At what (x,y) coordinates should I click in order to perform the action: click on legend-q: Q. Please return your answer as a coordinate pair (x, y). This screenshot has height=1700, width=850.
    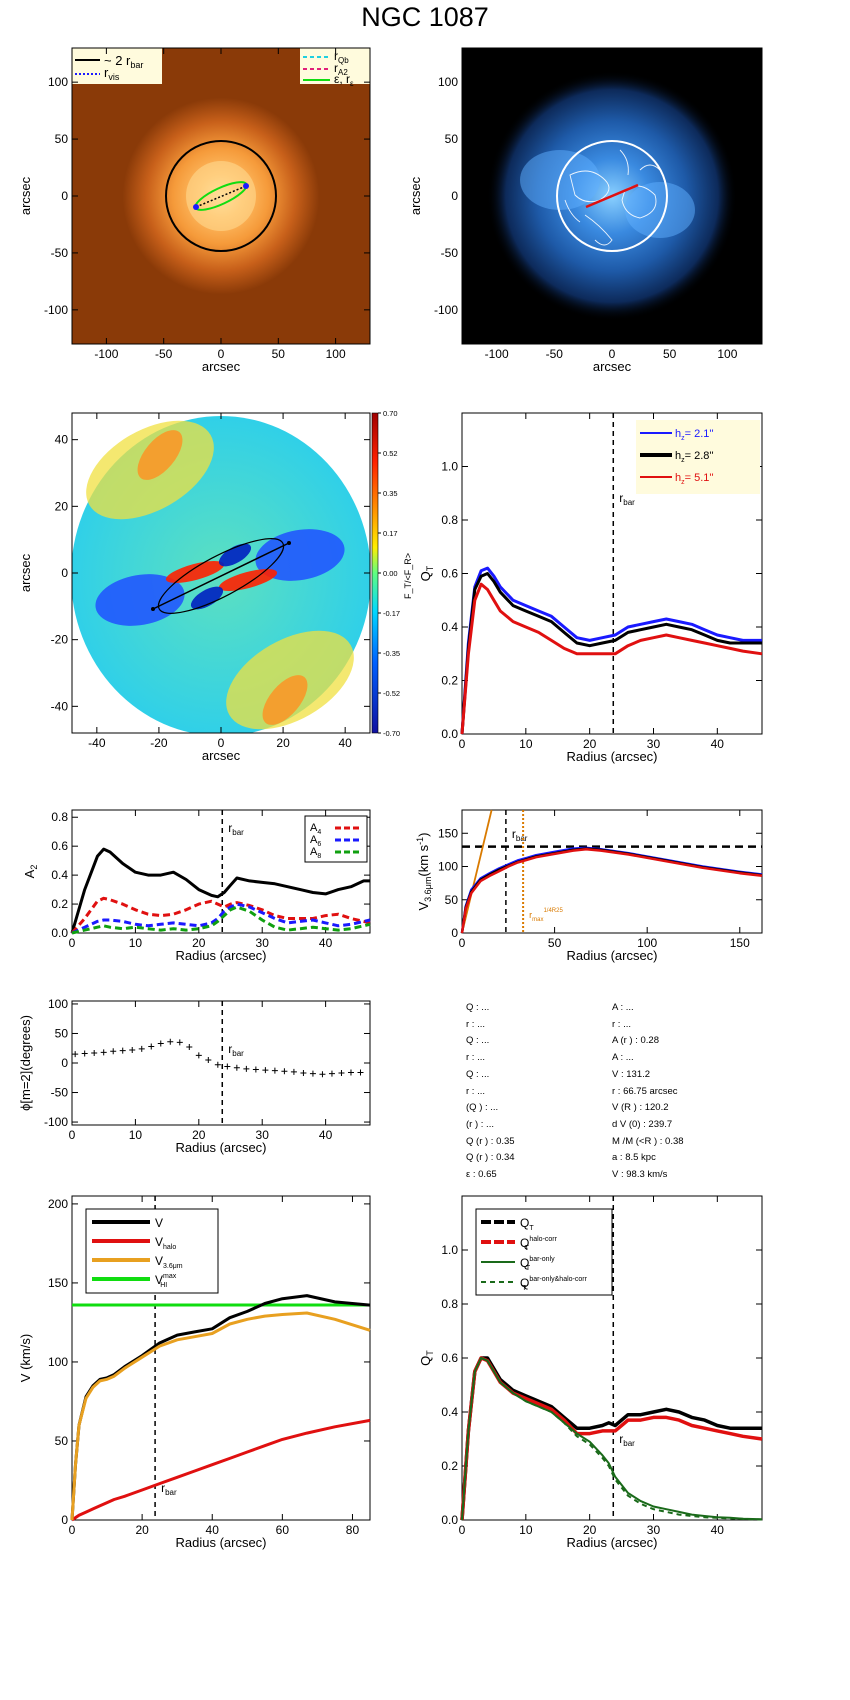
    Looking at the image, I should click on (524, 1223).